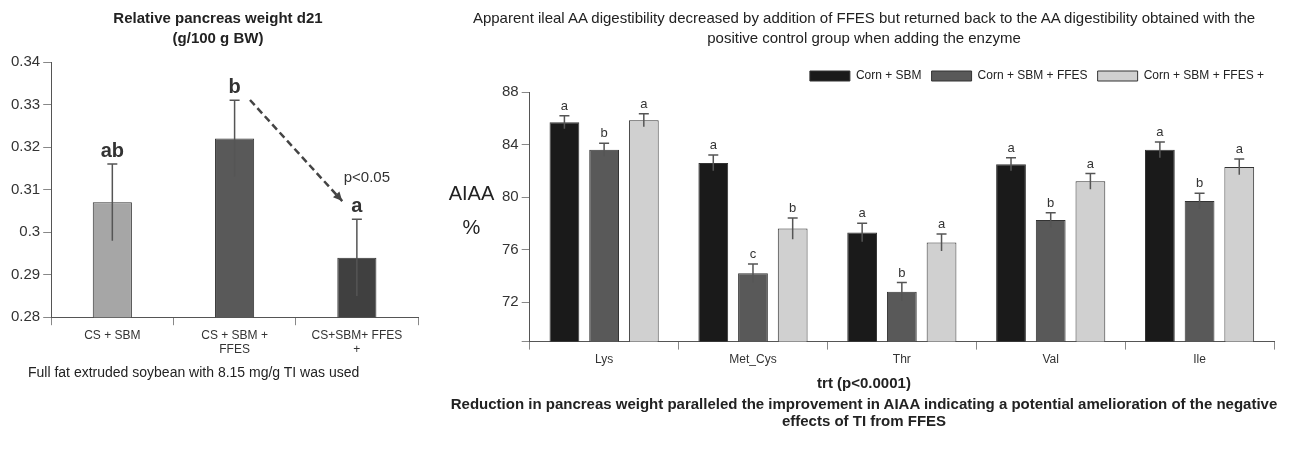 This screenshot has height=472, width=1296. I want to click on y-tick-label: 88, so click(510, 91).